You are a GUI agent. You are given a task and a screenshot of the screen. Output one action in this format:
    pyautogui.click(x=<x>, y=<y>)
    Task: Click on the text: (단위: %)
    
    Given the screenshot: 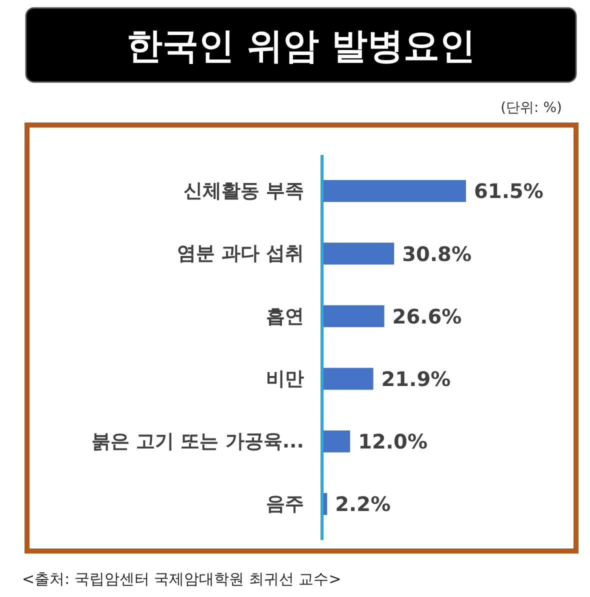 What is the action you would take?
    pyautogui.click(x=531, y=108)
    